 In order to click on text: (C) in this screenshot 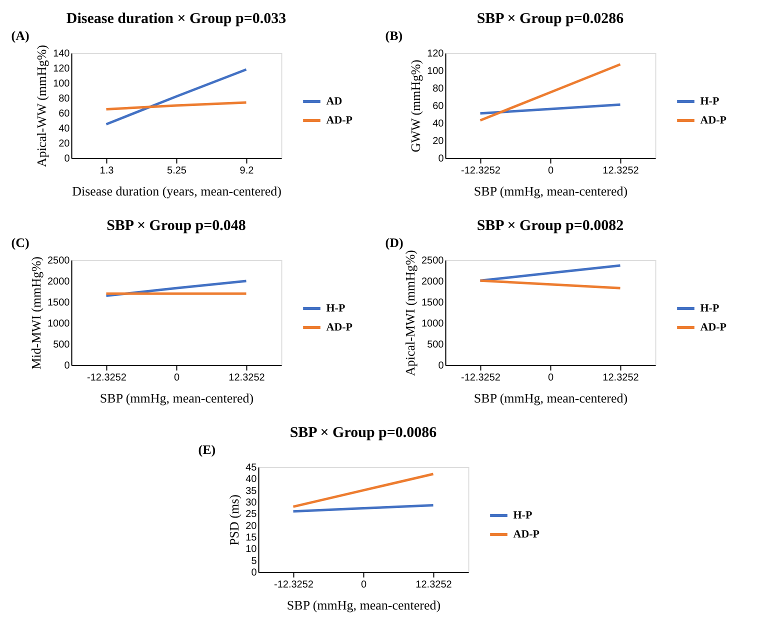, I will do `click(20, 242)`.